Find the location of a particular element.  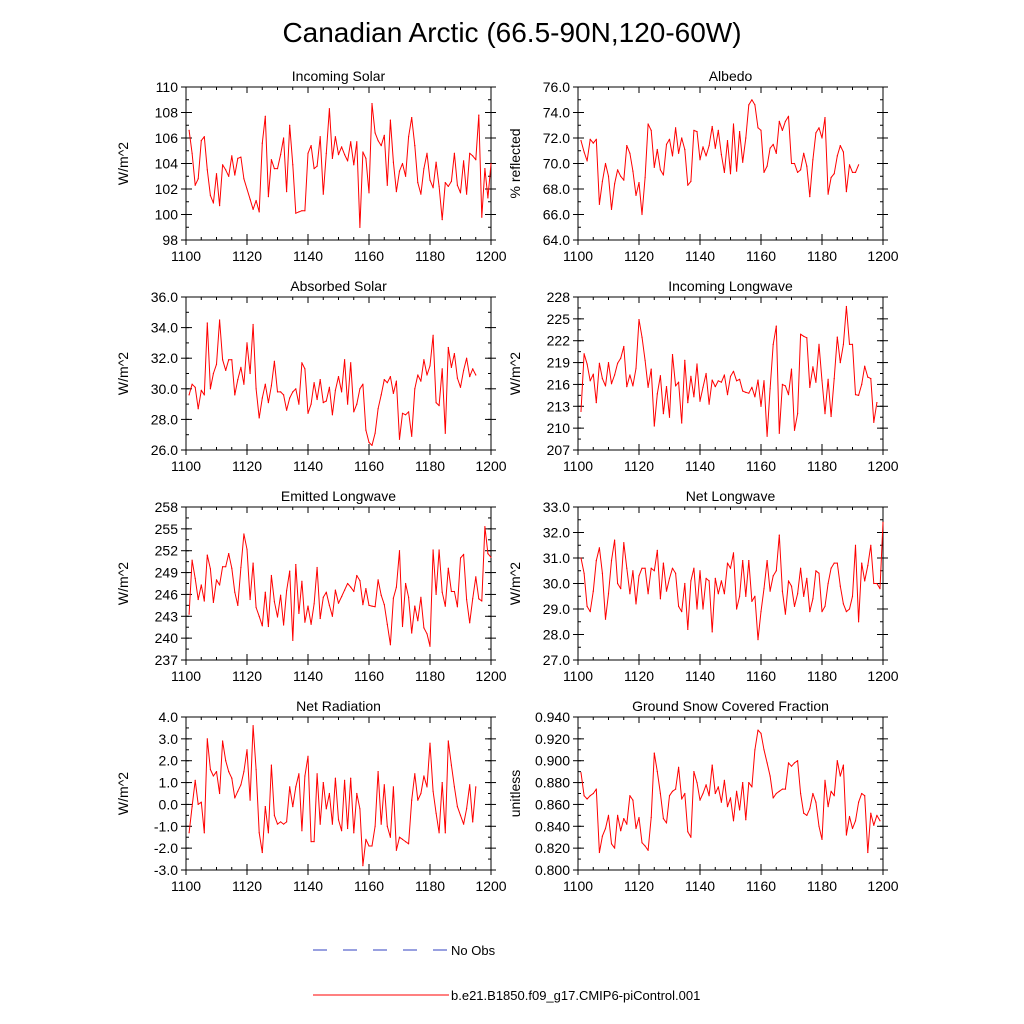

x-tick-label: 1200 is located at coordinates (490, 466).